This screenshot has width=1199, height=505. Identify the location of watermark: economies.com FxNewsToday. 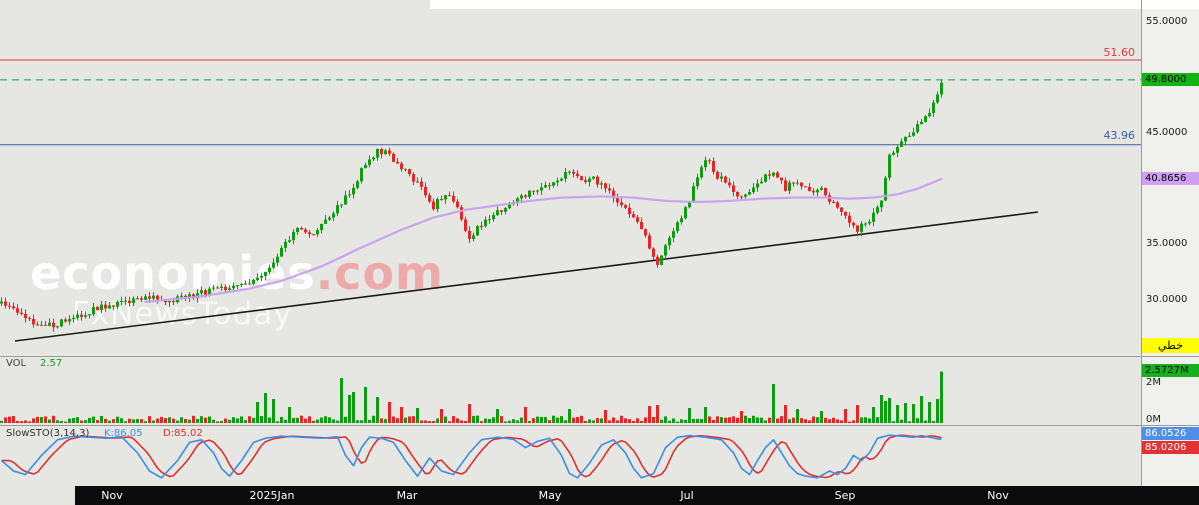
(237, 289).